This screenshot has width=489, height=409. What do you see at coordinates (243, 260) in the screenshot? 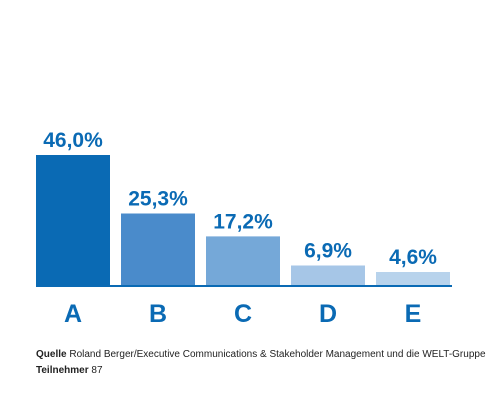
I see `bar-c` at bounding box center [243, 260].